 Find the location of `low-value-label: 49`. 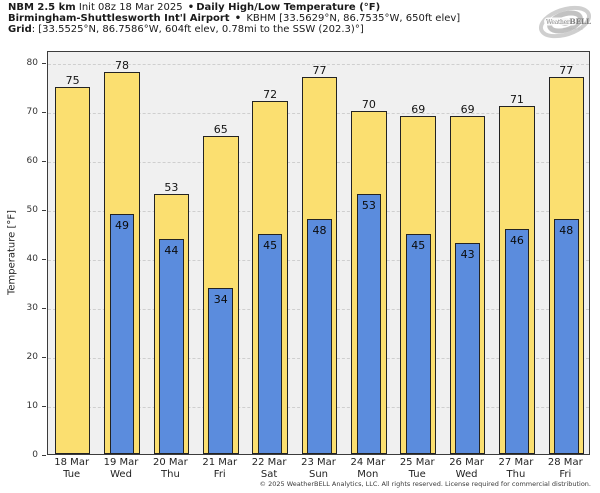

low-value-label: 49 is located at coordinates (122, 226).